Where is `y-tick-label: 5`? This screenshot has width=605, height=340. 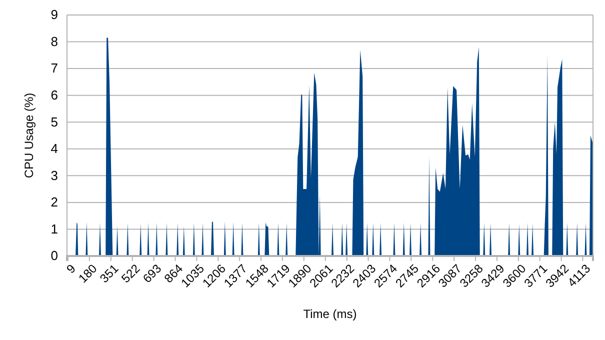
y-tick-label: 5 is located at coordinates (54, 122).